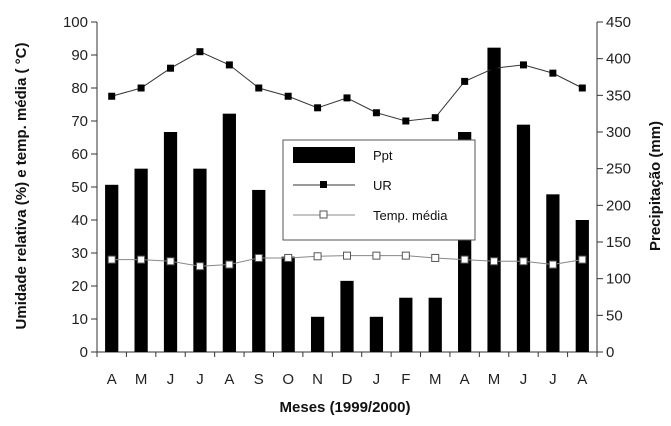 This screenshot has height=426, width=671. I want to click on y-axis-title-left: Umidade relativa (%) e temp. média ( °C), so click(21, 186).